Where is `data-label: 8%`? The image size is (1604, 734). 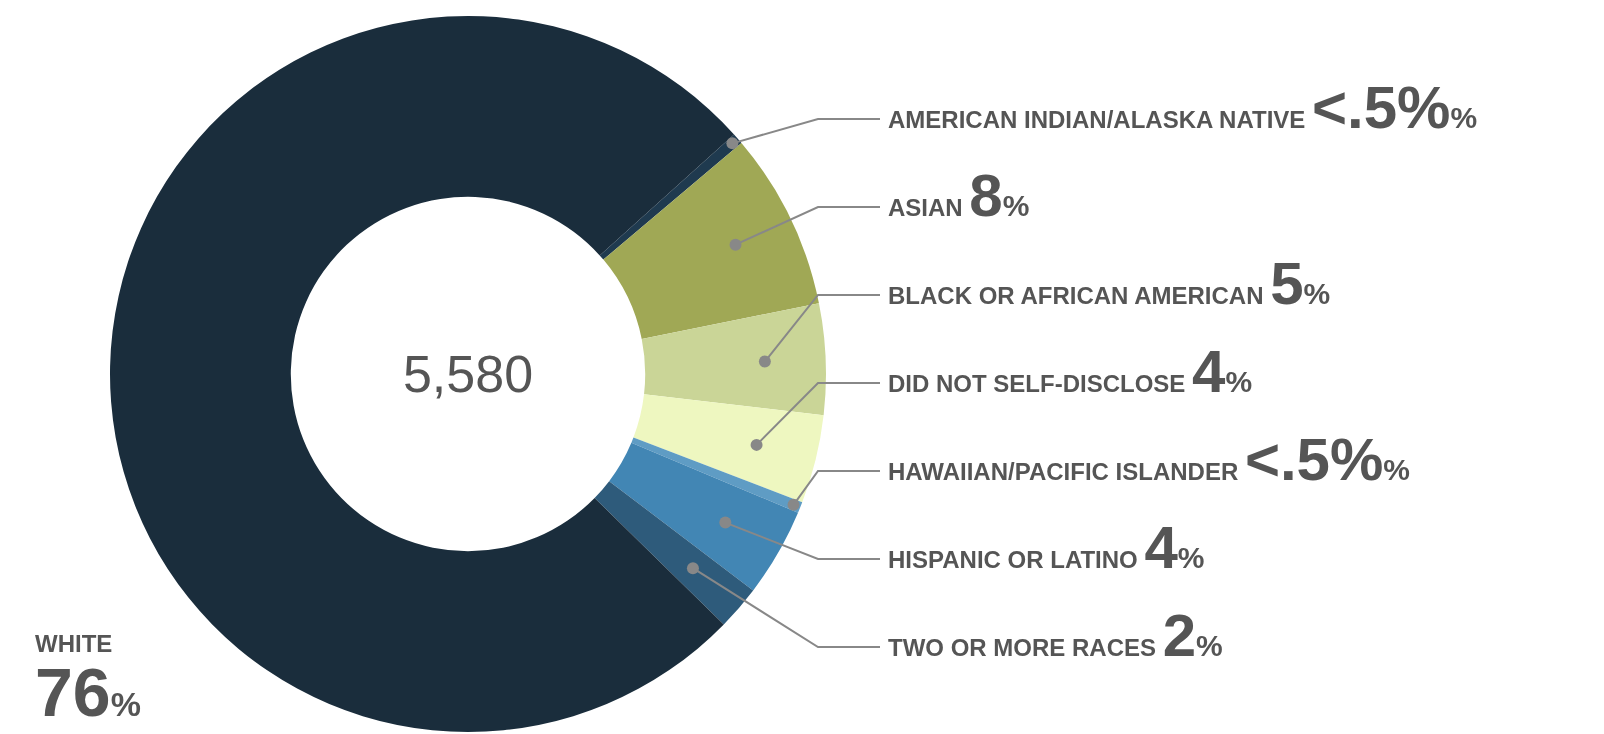 data-label: 8% is located at coordinates (999, 195).